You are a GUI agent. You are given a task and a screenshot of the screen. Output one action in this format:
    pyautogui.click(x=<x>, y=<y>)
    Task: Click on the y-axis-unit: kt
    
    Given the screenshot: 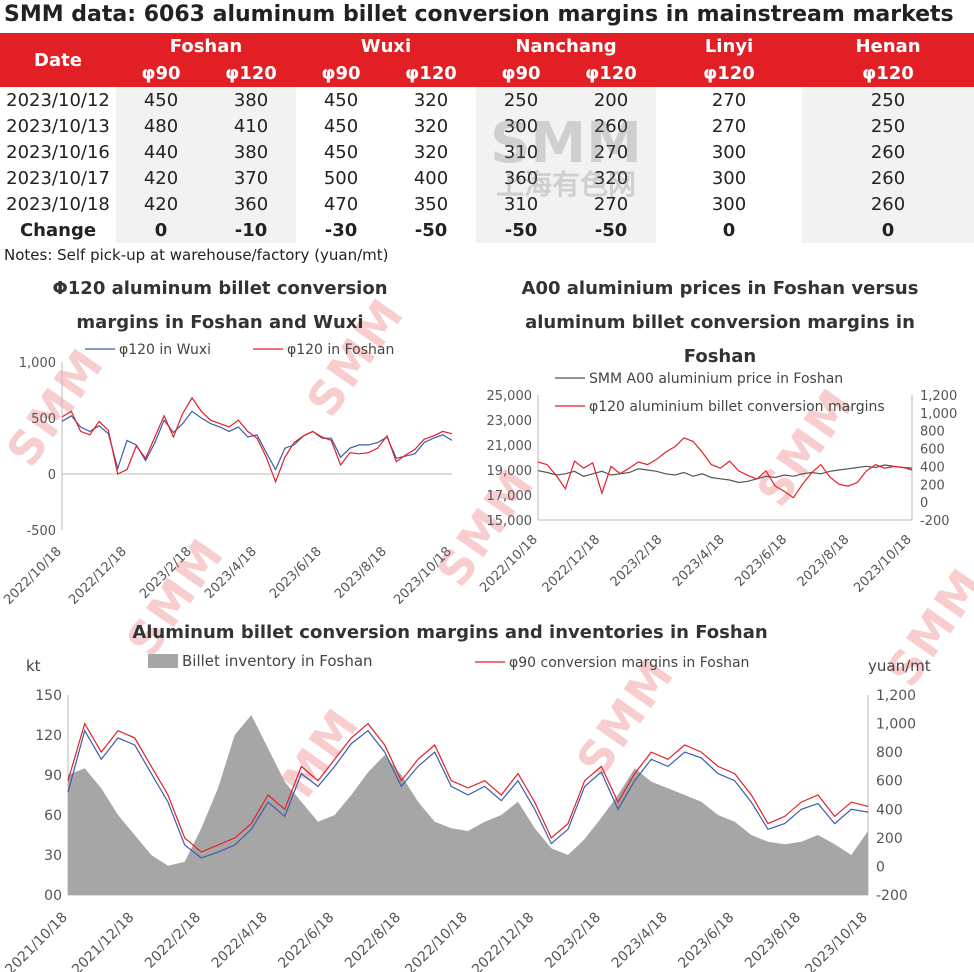 What is the action you would take?
    pyautogui.click(x=33, y=666)
    